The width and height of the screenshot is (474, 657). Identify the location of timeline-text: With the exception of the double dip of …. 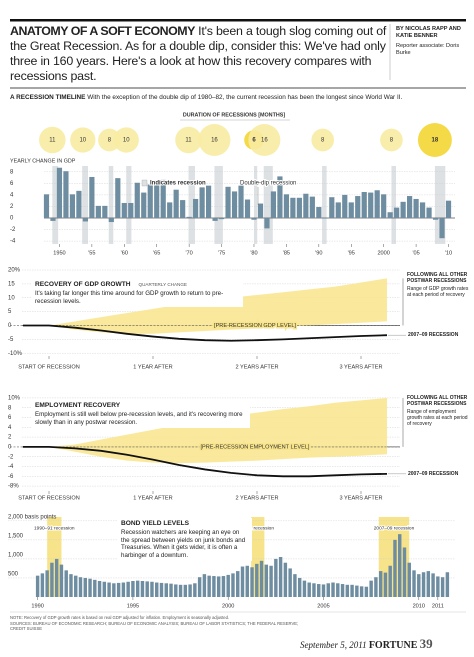
(245, 97).